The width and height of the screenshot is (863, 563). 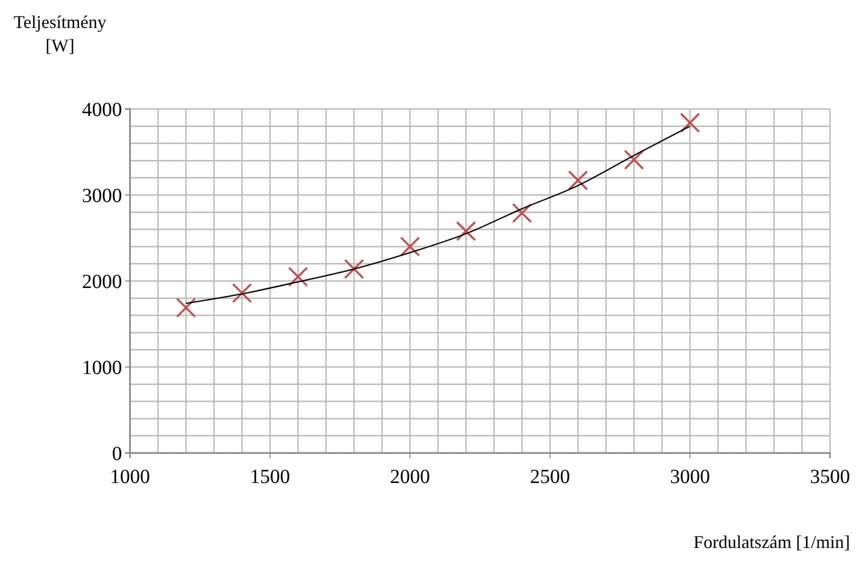 I want to click on y-tick-label: 3000, so click(x=102, y=196).